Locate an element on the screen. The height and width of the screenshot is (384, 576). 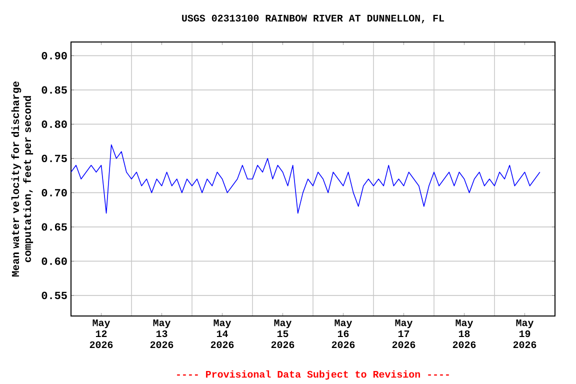
text: ---- Provisional Data Subject to Revision ---- is located at coordinates (313, 375).